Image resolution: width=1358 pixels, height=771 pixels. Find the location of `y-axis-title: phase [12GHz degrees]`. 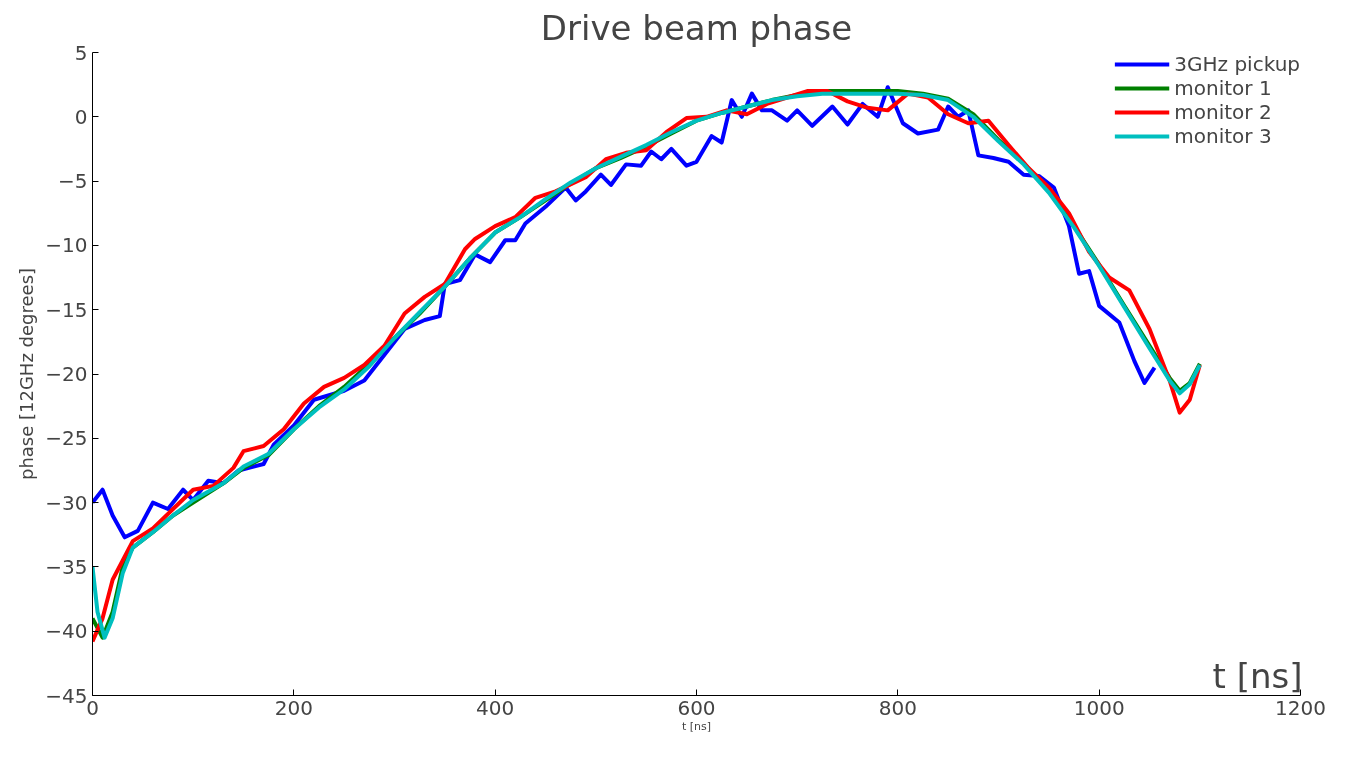

y-axis-title: phase [12GHz degrees] is located at coordinates (27, 374).